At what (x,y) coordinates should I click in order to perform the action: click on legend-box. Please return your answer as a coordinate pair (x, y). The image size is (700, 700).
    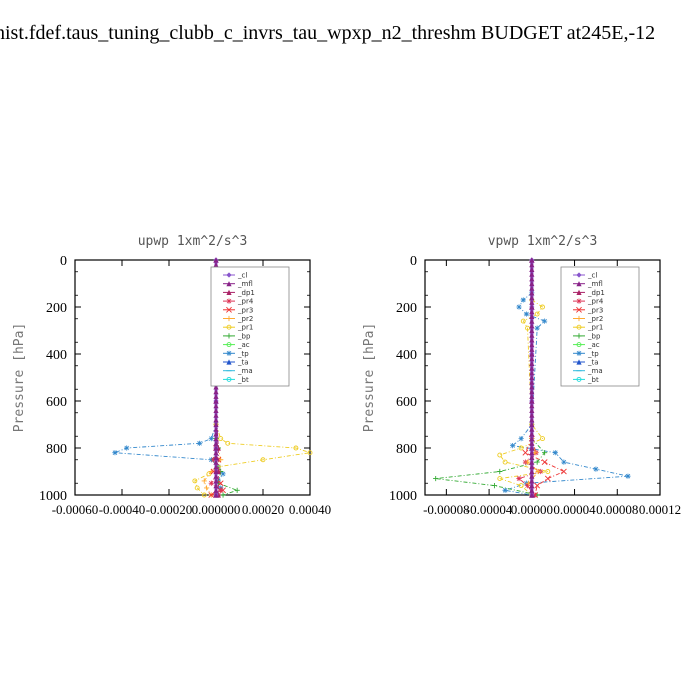
    Looking at the image, I should click on (600, 326).